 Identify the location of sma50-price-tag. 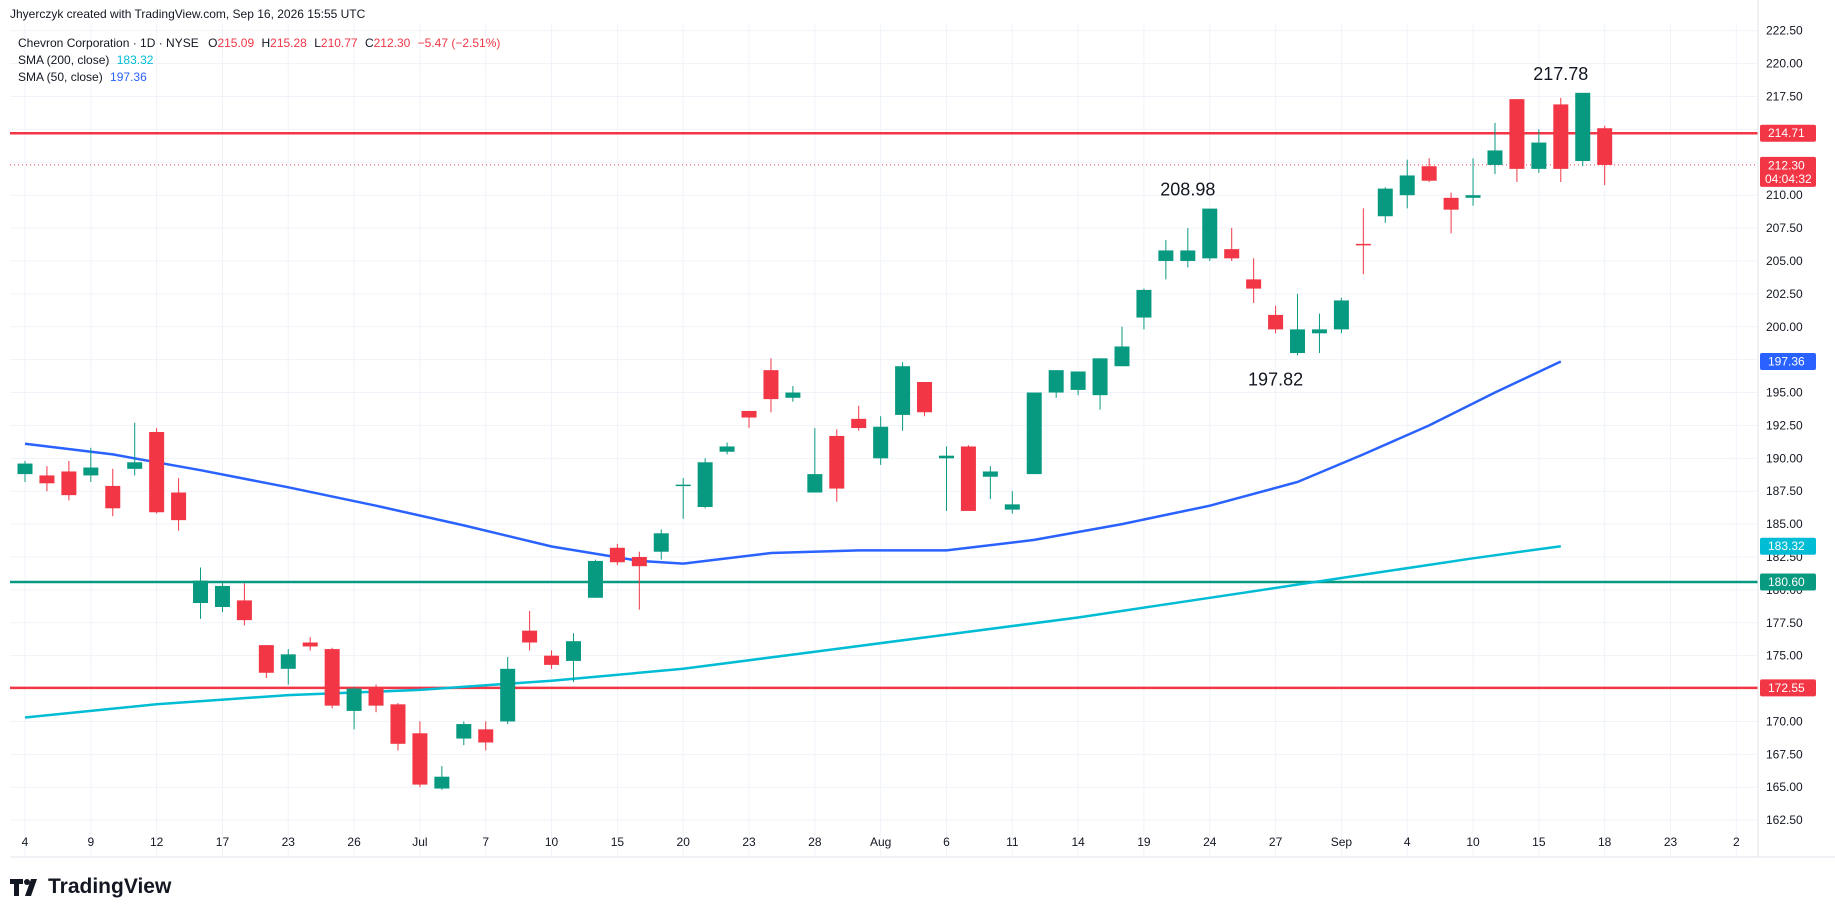
(1788, 361).